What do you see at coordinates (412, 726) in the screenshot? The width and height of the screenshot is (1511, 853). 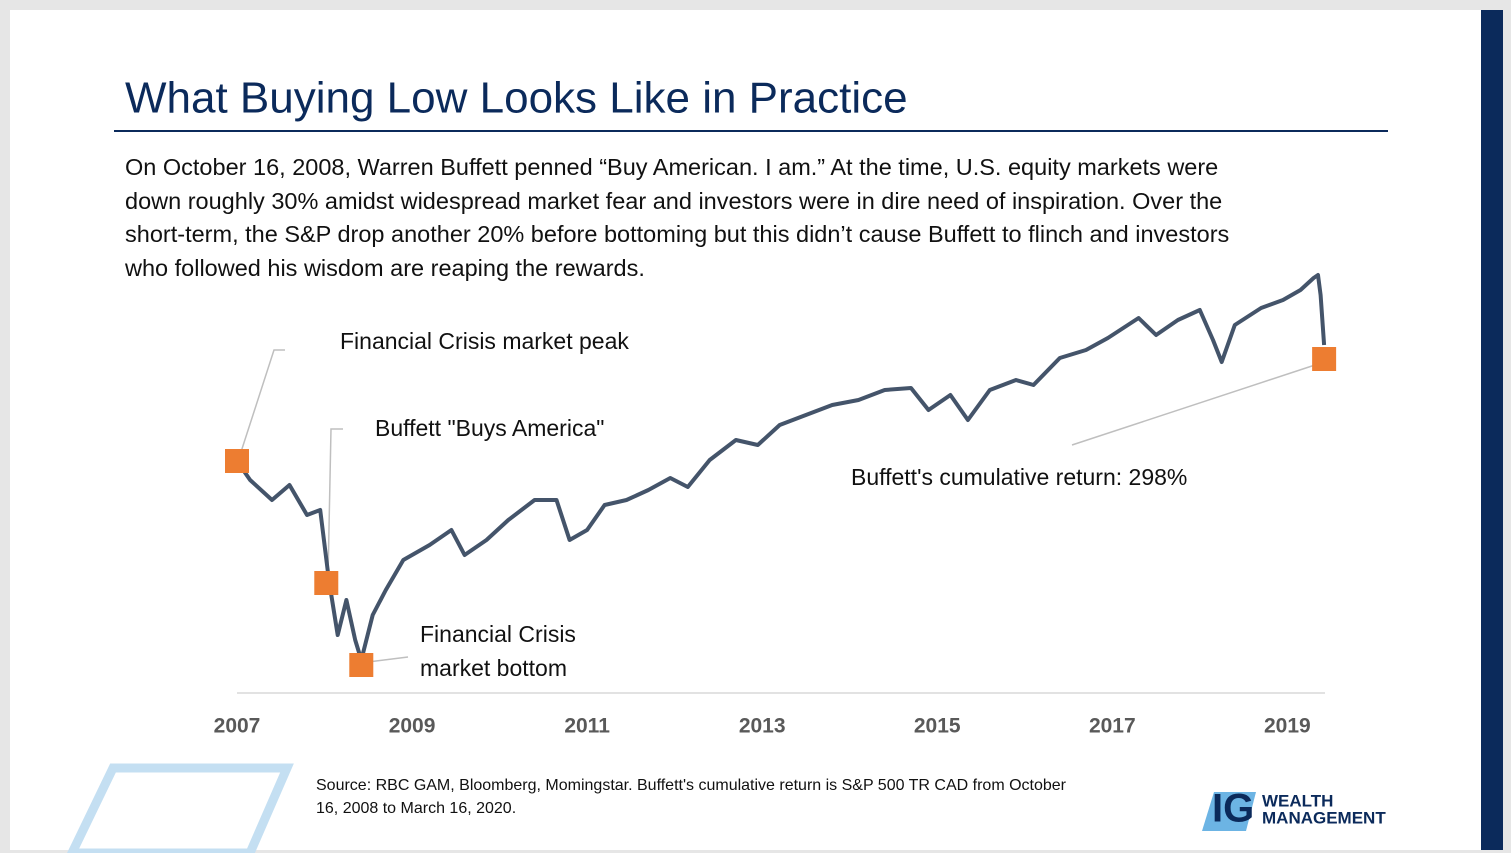 I see `x-tick-label: 2009` at bounding box center [412, 726].